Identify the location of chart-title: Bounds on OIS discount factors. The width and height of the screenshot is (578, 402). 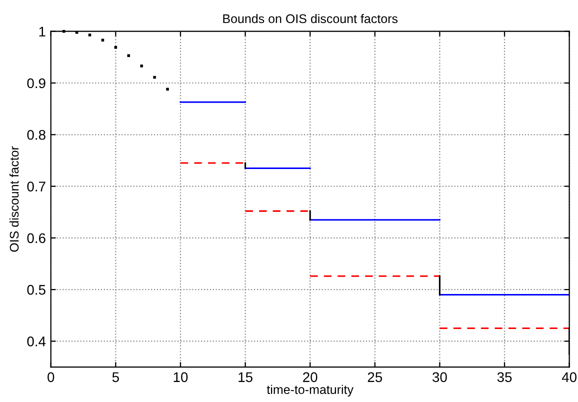
(310, 19).